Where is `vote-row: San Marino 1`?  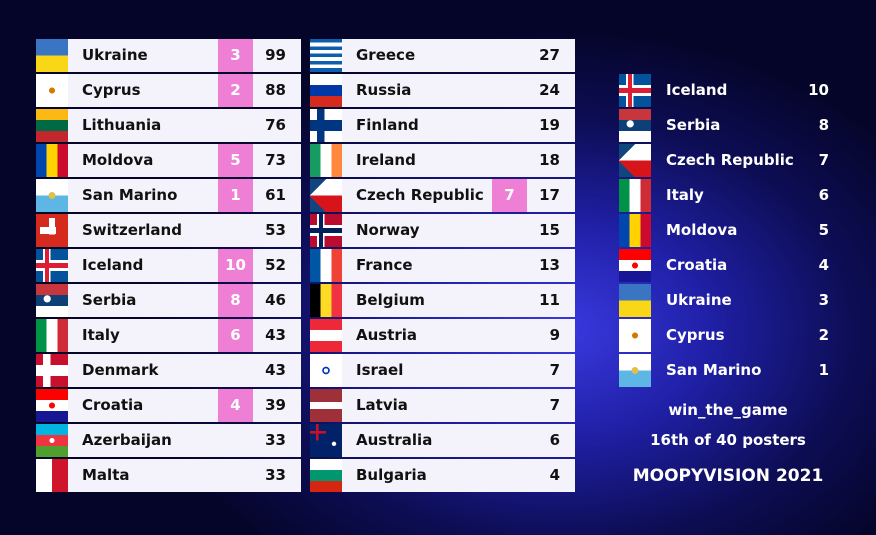
vote-row: San Marino 1 is located at coordinates (725, 370).